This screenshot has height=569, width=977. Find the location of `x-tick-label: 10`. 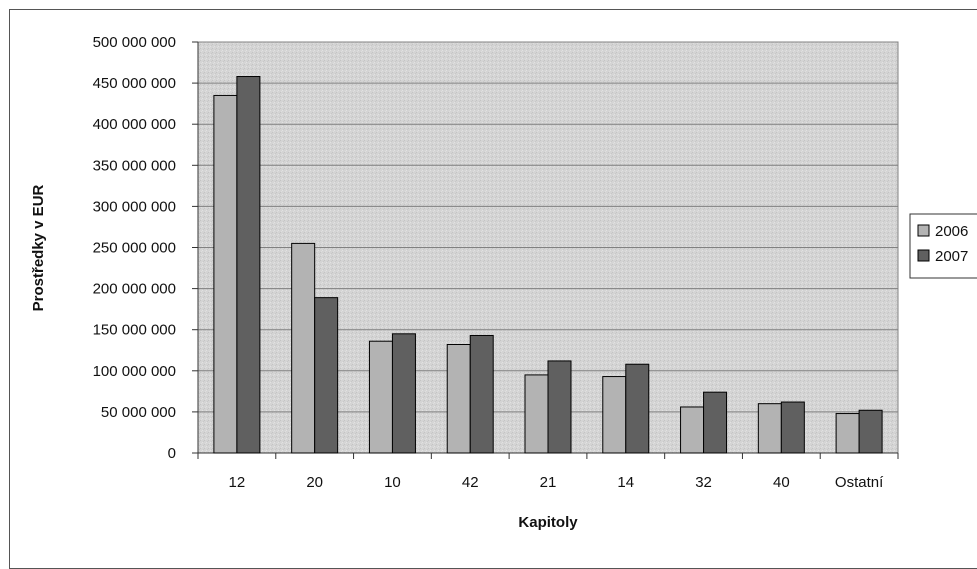

x-tick-label: 10 is located at coordinates (392, 482).